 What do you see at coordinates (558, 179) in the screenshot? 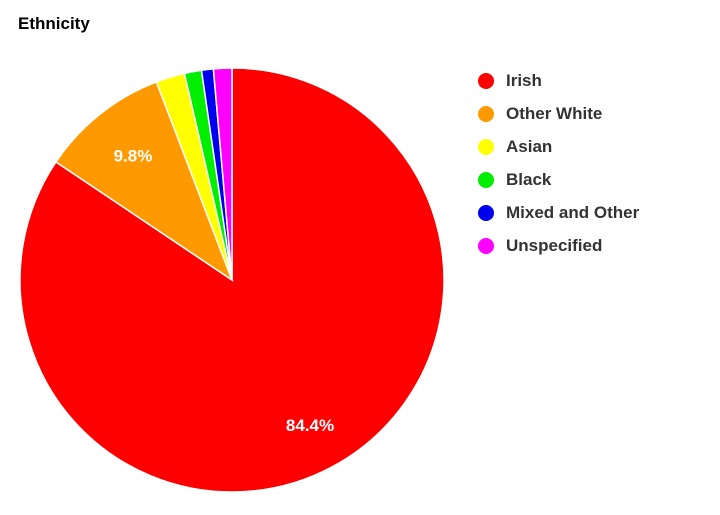
I see `legend-item: Black` at bounding box center [558, 179].